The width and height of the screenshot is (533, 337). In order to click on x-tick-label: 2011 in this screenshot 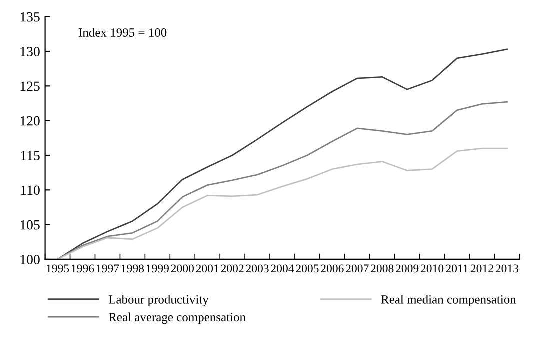, I will do `click(457, 268)`.